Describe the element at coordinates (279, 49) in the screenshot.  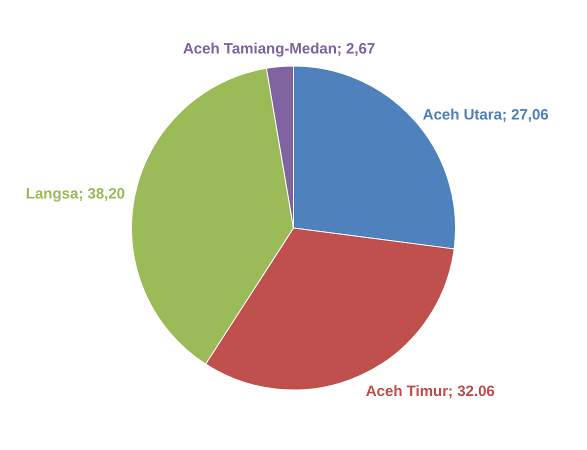
I see `slice-label: Aceh Tamiang-Medan; 2,67` at that location.